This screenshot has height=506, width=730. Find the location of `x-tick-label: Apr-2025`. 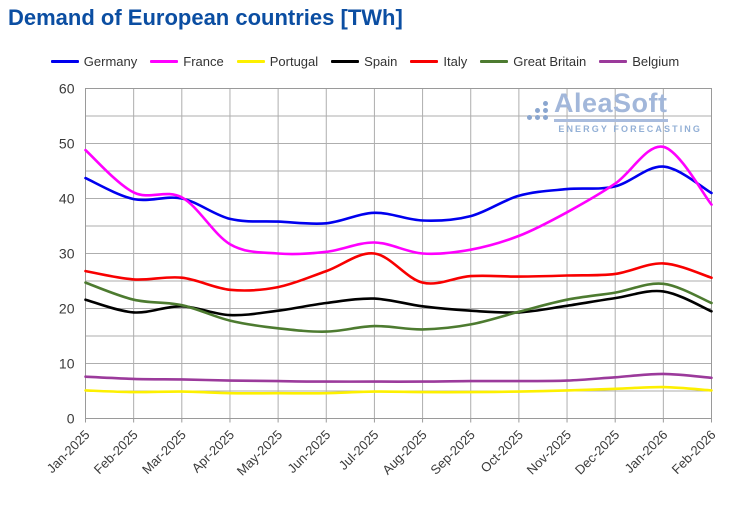

x-tick-label: Apr-2025 is located at coordinates (213, 451).